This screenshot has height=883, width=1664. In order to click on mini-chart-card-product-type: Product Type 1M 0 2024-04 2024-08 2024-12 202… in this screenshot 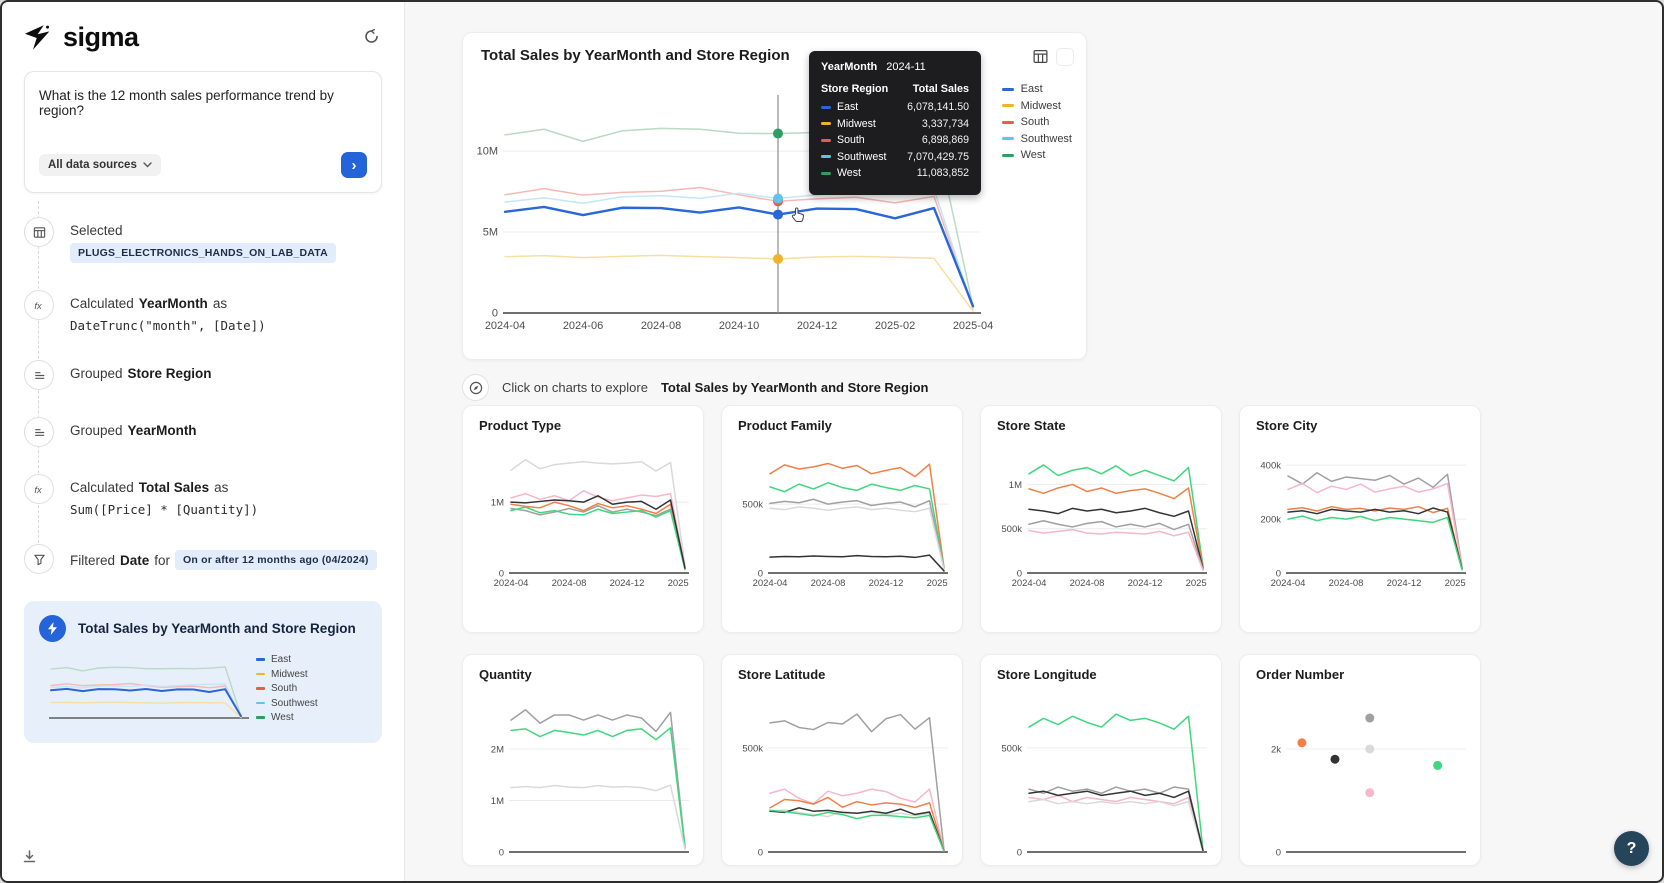, I will do `click(583, 519)`.